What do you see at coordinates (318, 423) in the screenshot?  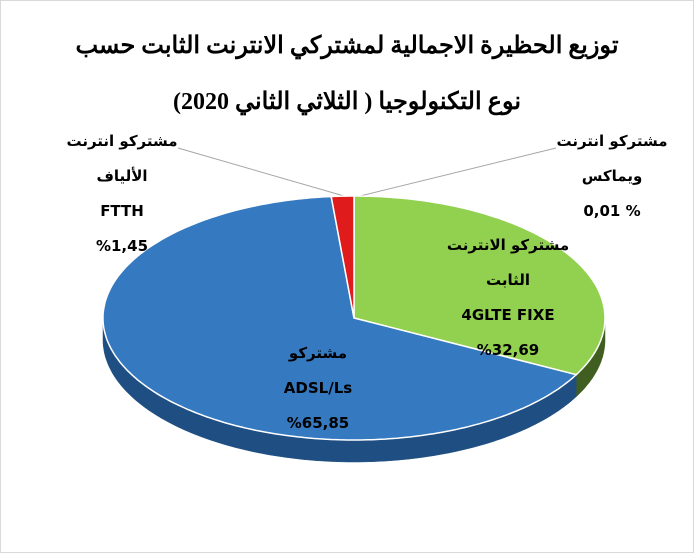 I see `value-label: %65,85` at bounding box center [318, 423].